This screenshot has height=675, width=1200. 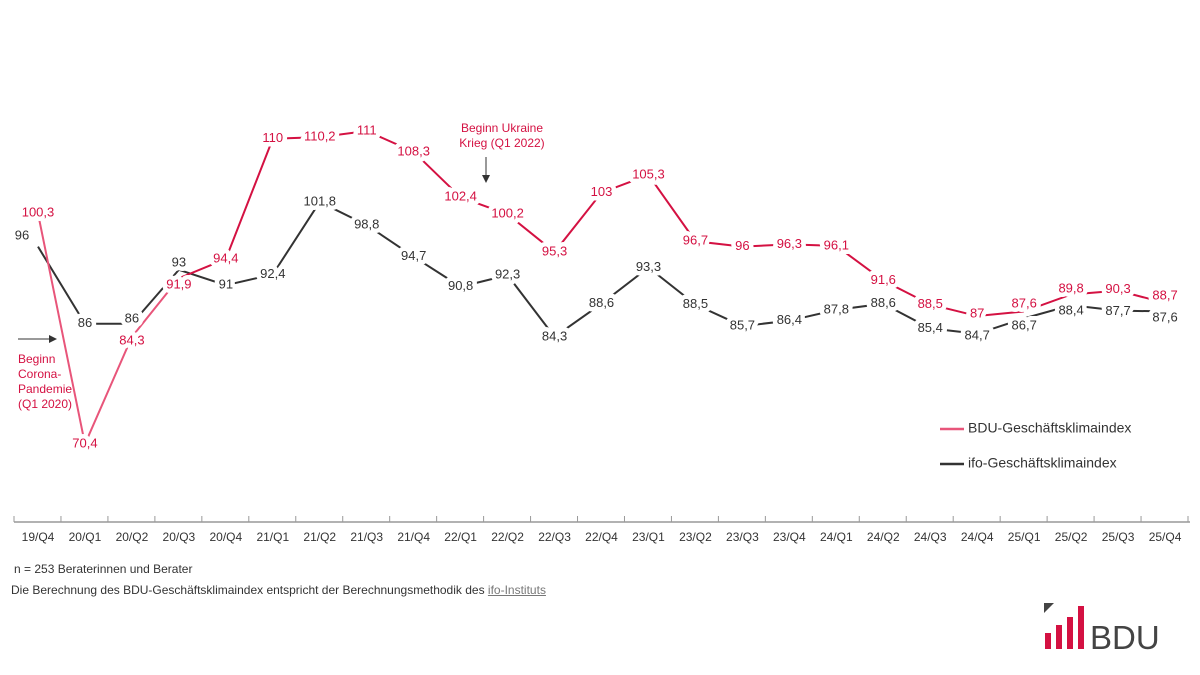 What do you see at coordinates (789, 537) in the screenshot?
I see `x-tick-label: 23/Q4` at bounding box center [789, 537].